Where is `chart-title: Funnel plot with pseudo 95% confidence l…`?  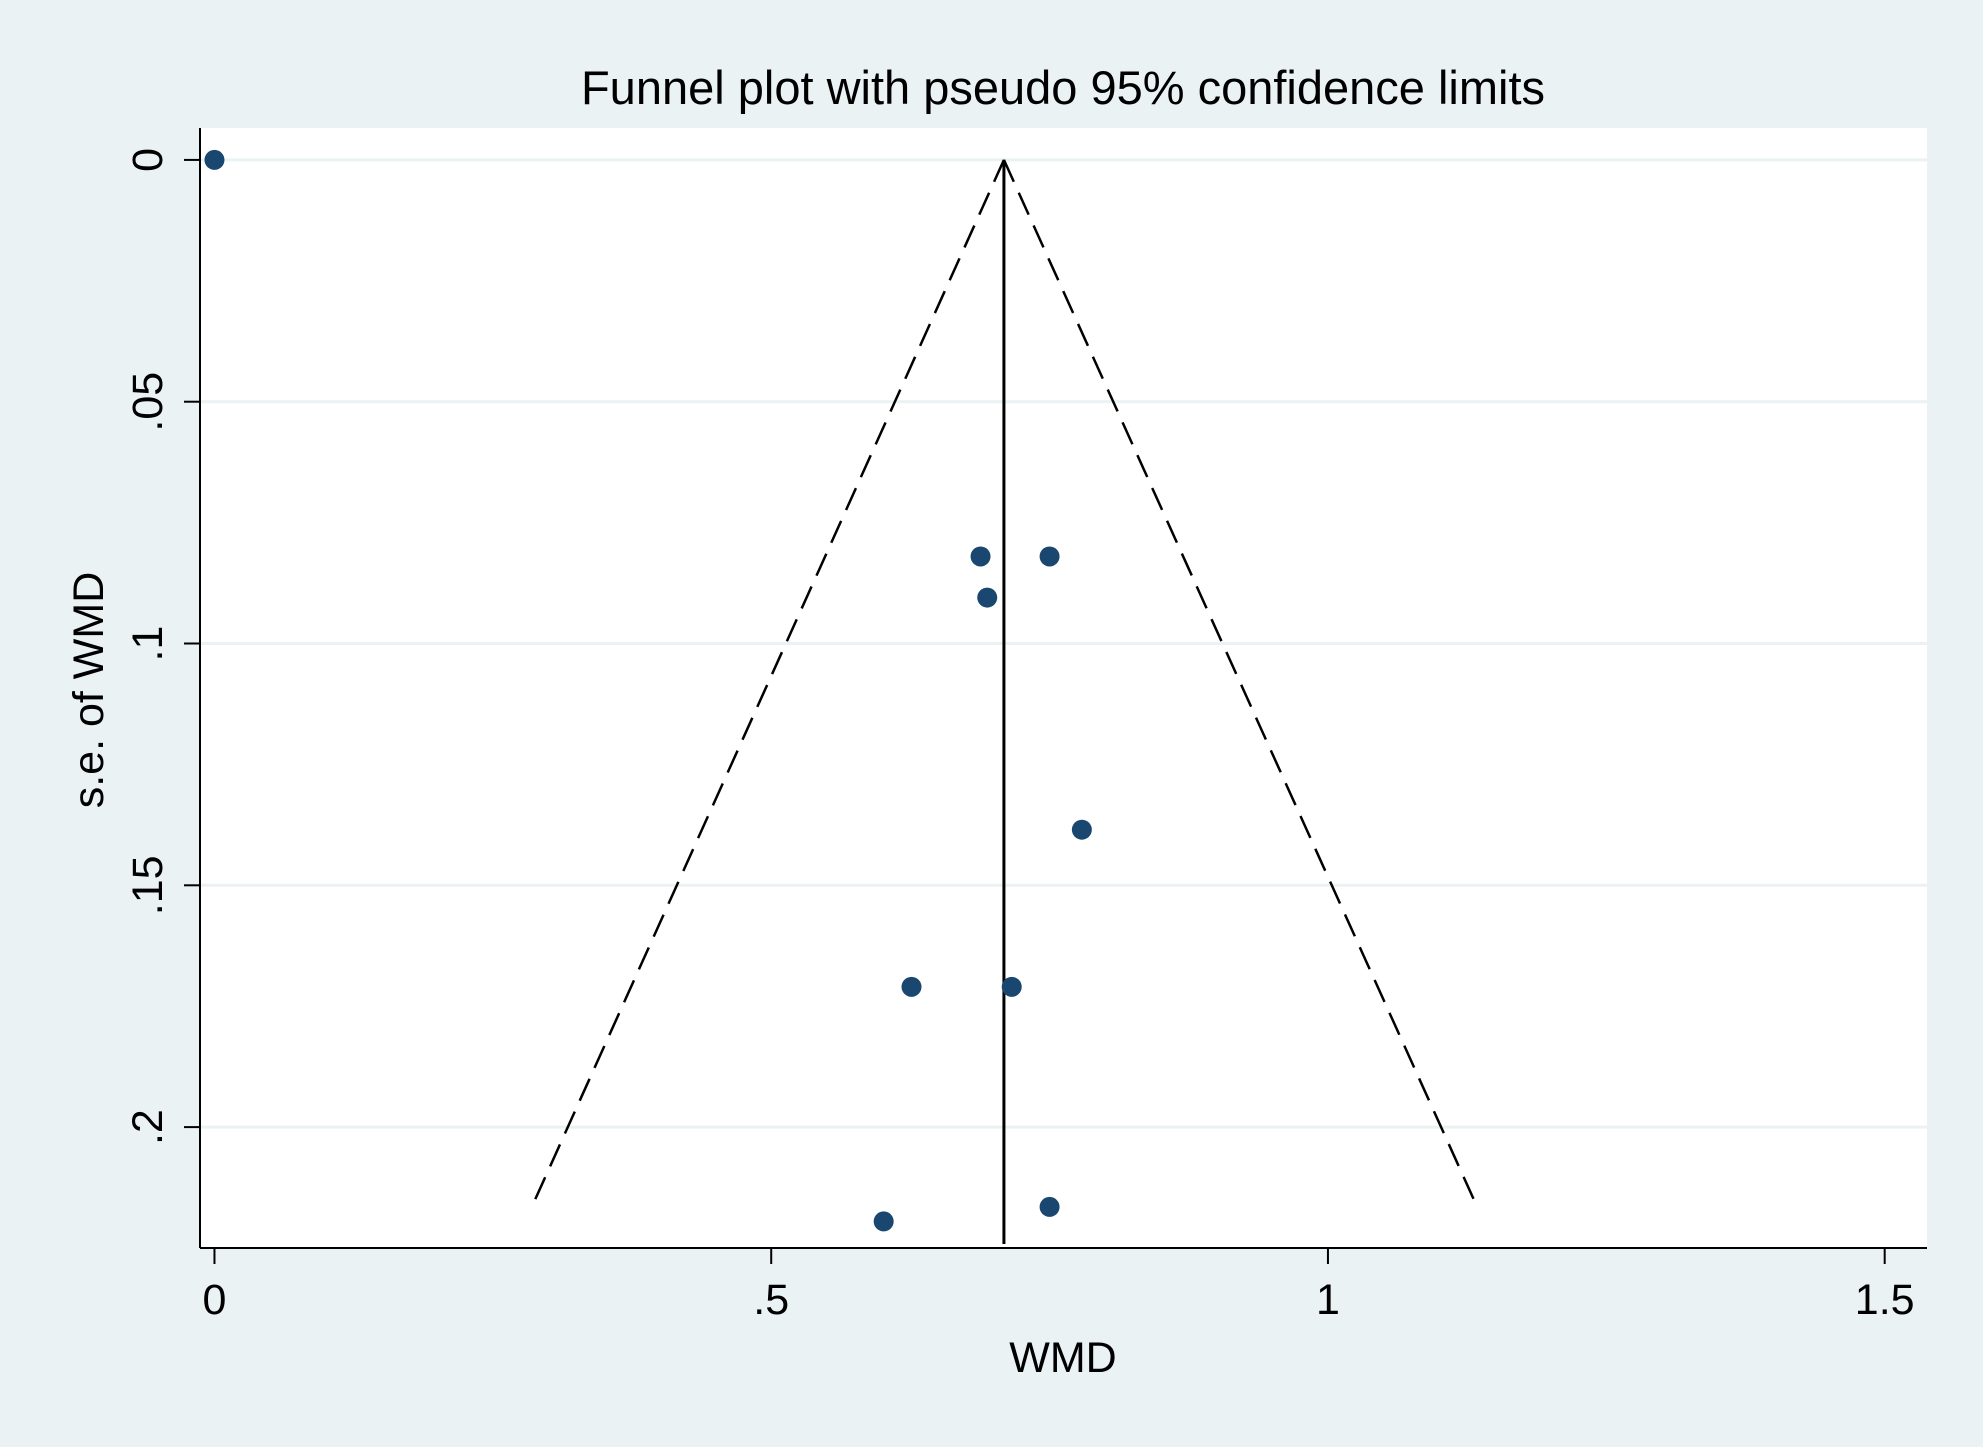
chart-title: Funnel plot with pseudo 95% confidence l… is located at coordinates (1063, 87).